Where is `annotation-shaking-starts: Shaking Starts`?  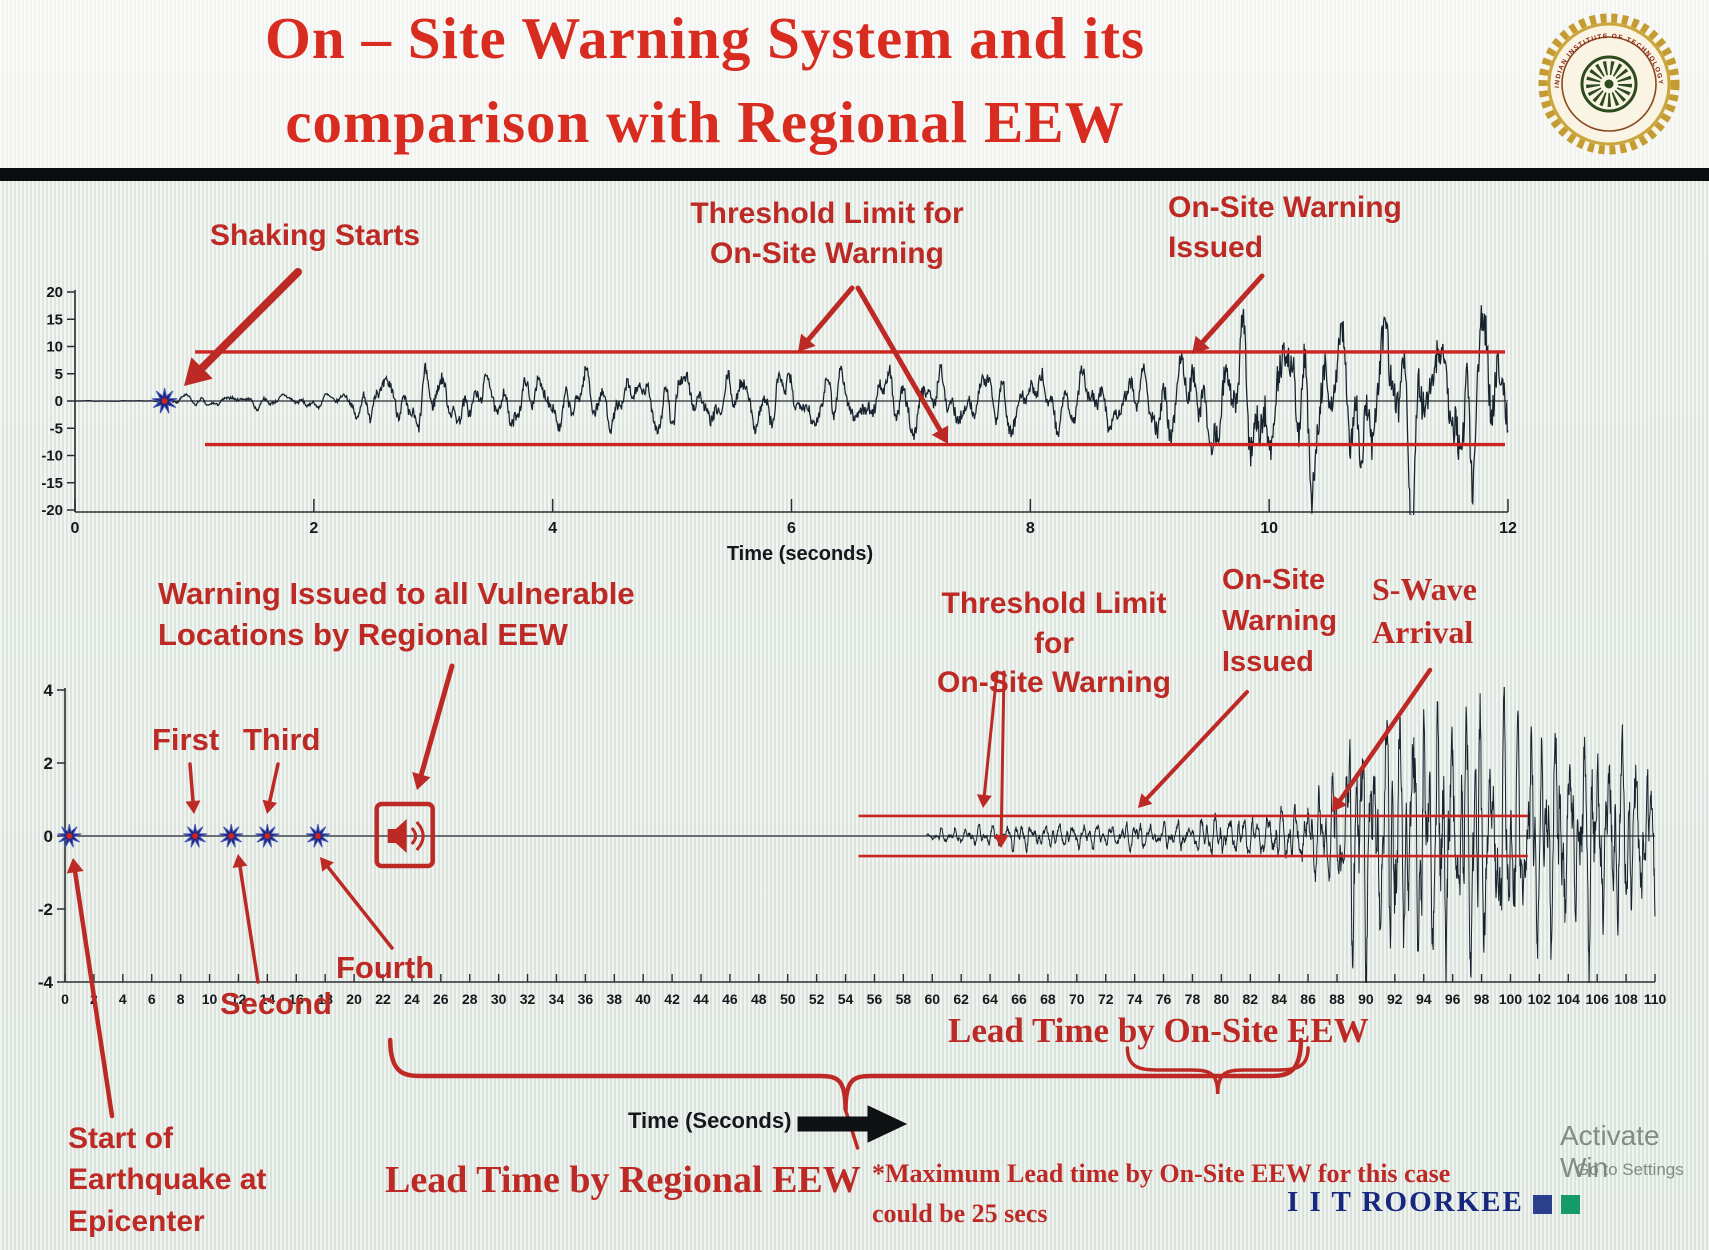
annotation-shaking-starts: Shaking Starts is located at coordinates (315, 235).